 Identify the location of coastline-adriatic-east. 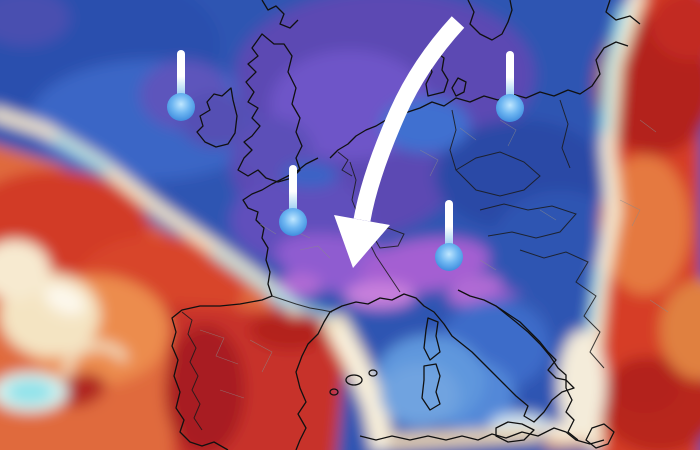
(537, 373).